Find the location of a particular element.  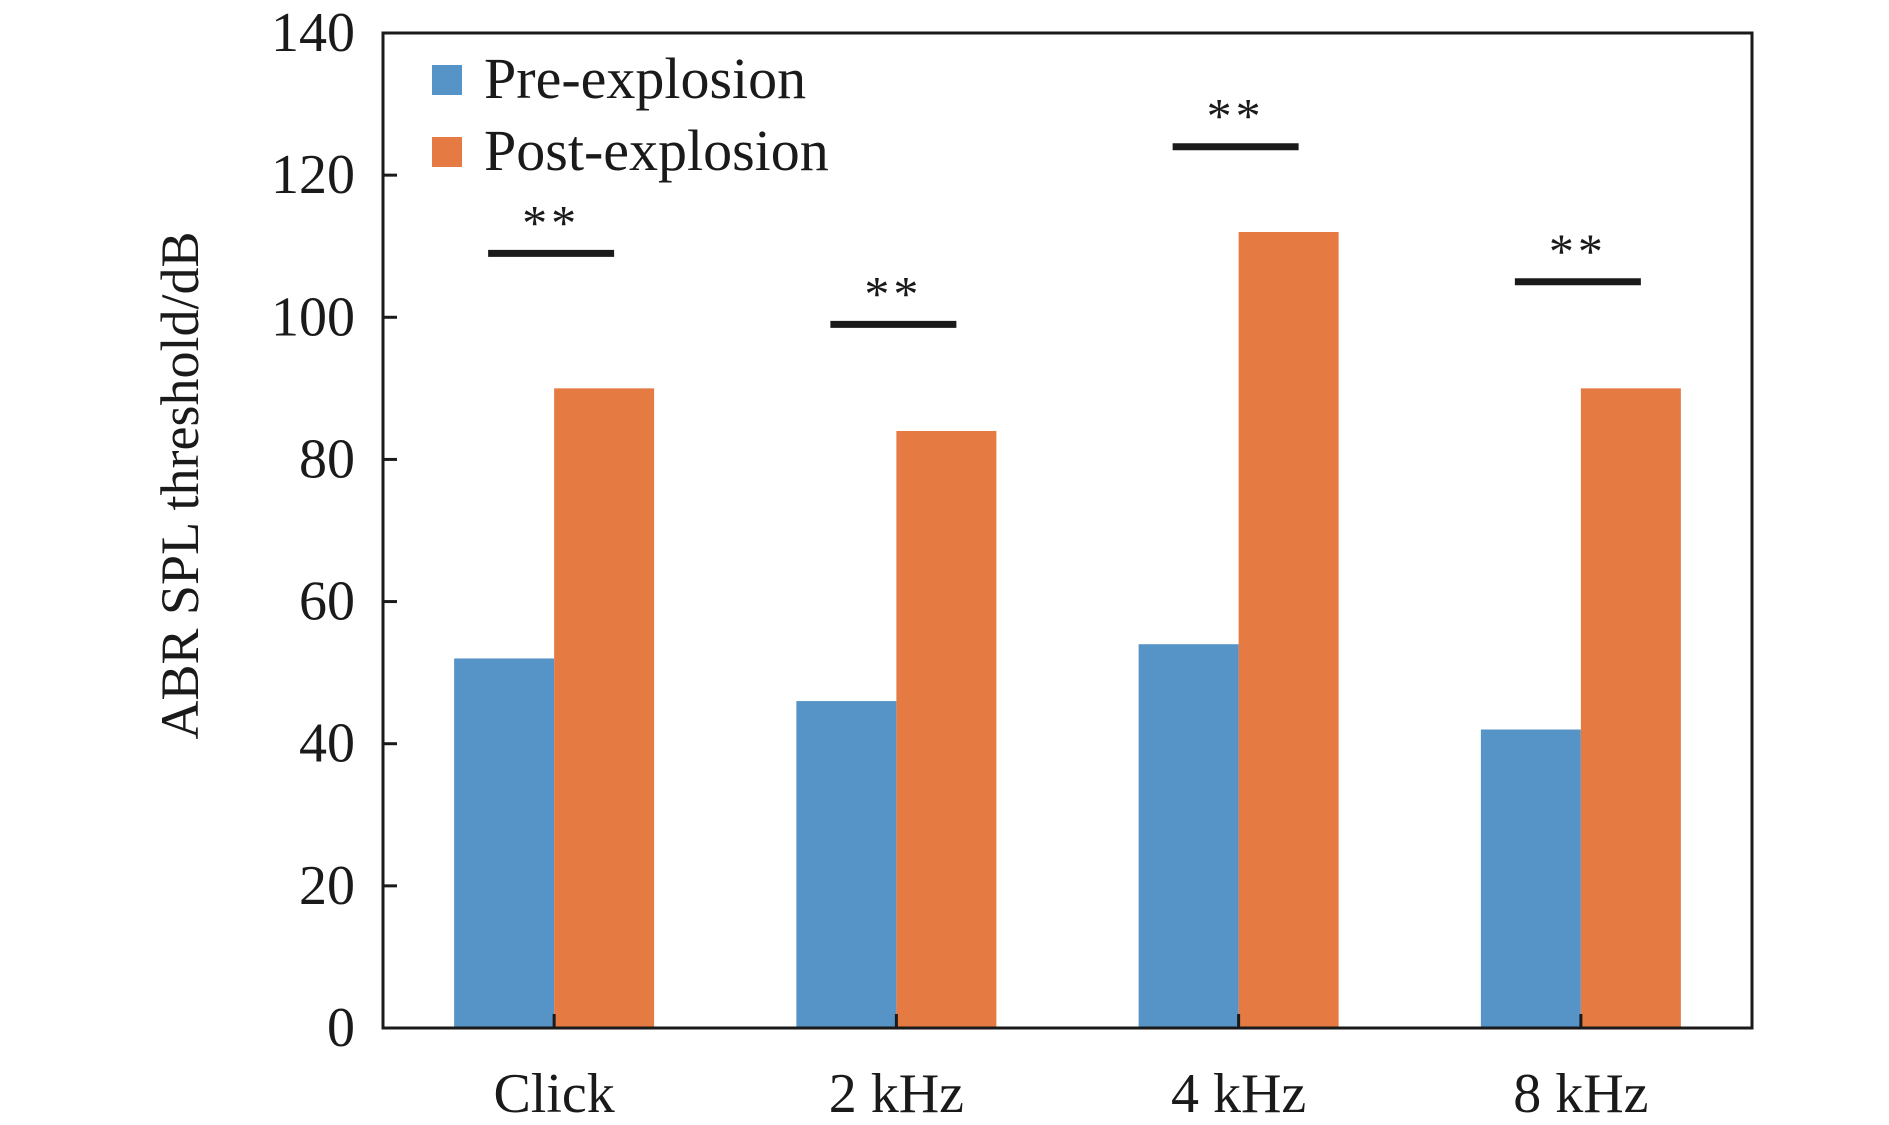

significance-layer: ** ** ** ** is located at coordinates (1064, 208).